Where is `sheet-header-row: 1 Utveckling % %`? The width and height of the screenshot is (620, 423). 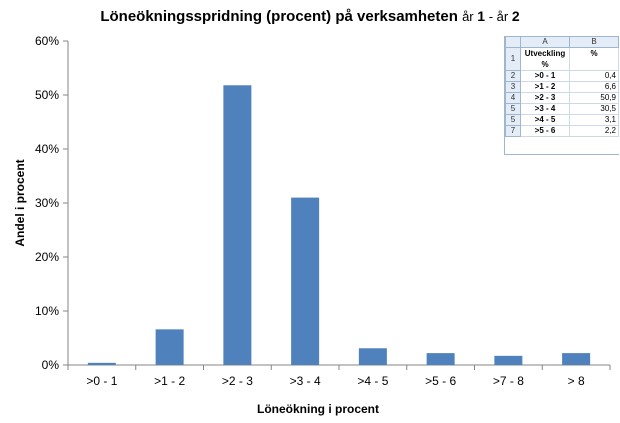 sheet-header-row: 1 Utveckling % % is located at coordinates (562, 59).